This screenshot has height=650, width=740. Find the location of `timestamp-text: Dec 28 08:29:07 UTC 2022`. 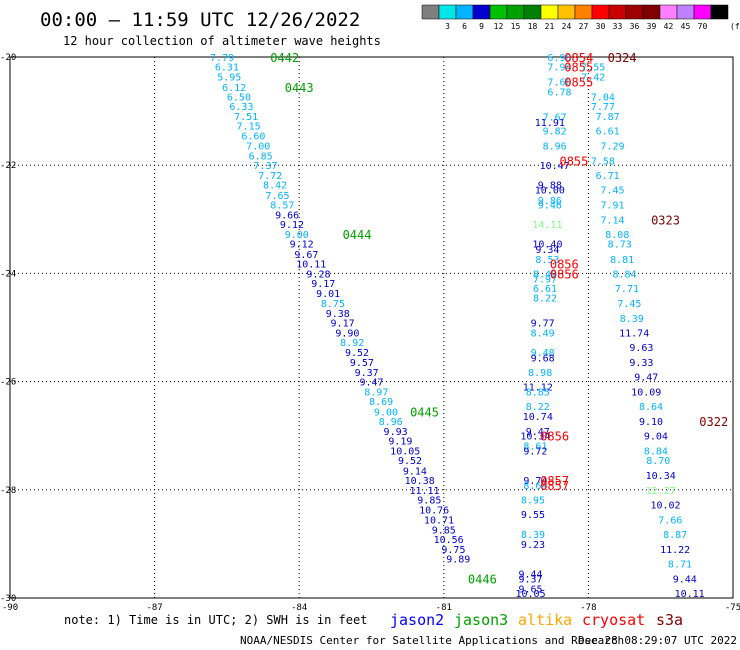

timestamp-text: Dec 28 08:29:07 UTC 2022 is located at coordinates (657, 640).